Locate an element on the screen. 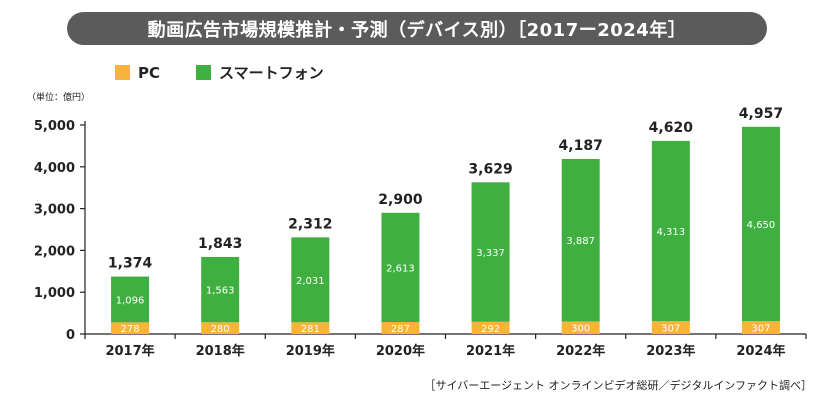  total-value-label: 1,843 is located at coordinates (220, 244).